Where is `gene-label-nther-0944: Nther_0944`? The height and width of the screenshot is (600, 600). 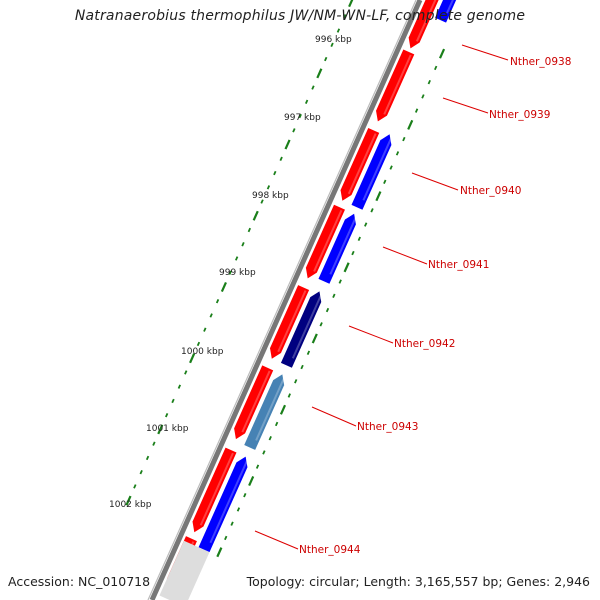
gene-label-nther-0944: Nther_0944 is located at coordinates (330, 550).